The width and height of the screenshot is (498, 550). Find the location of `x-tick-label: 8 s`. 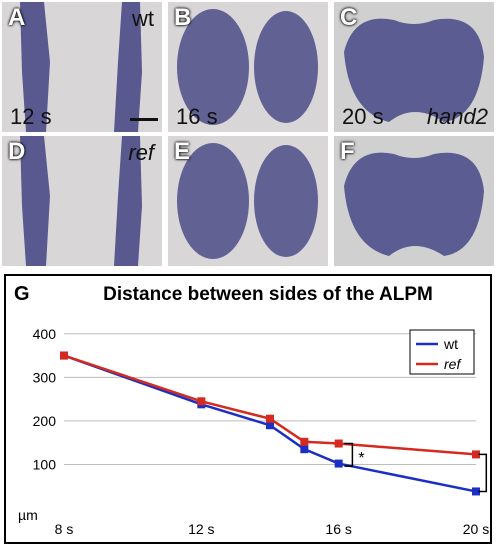

x-tick-label: 8 s is located at coordinates (64, 529).